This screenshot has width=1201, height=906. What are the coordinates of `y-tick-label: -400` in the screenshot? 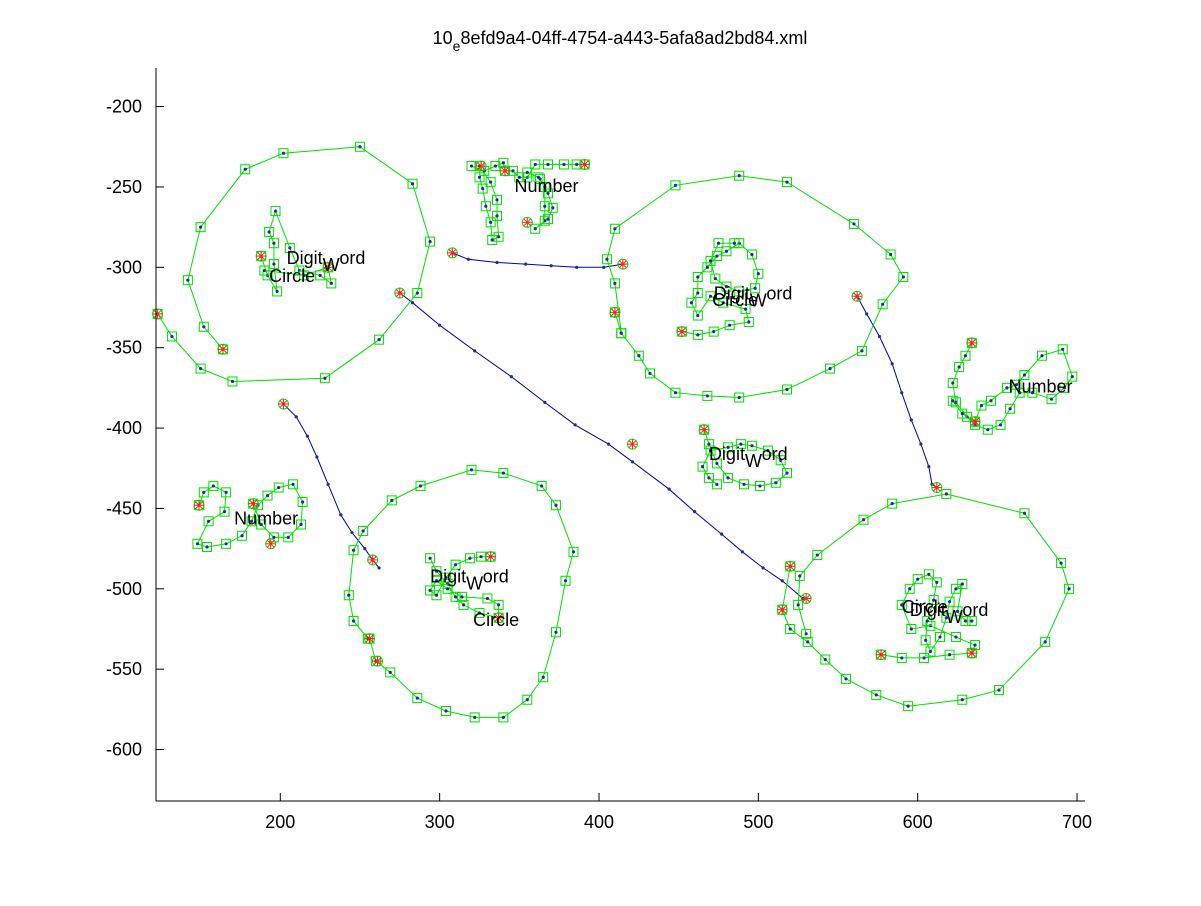 It's located at (124, 428).